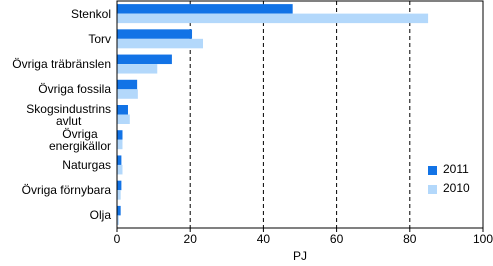 The height and width of the screenshot is (266, 493). What do you see at coordinates (61, 64) in the screenshot?
I see `y-tick-label: Övriga träbränslen` at bounding box center [61, 64].